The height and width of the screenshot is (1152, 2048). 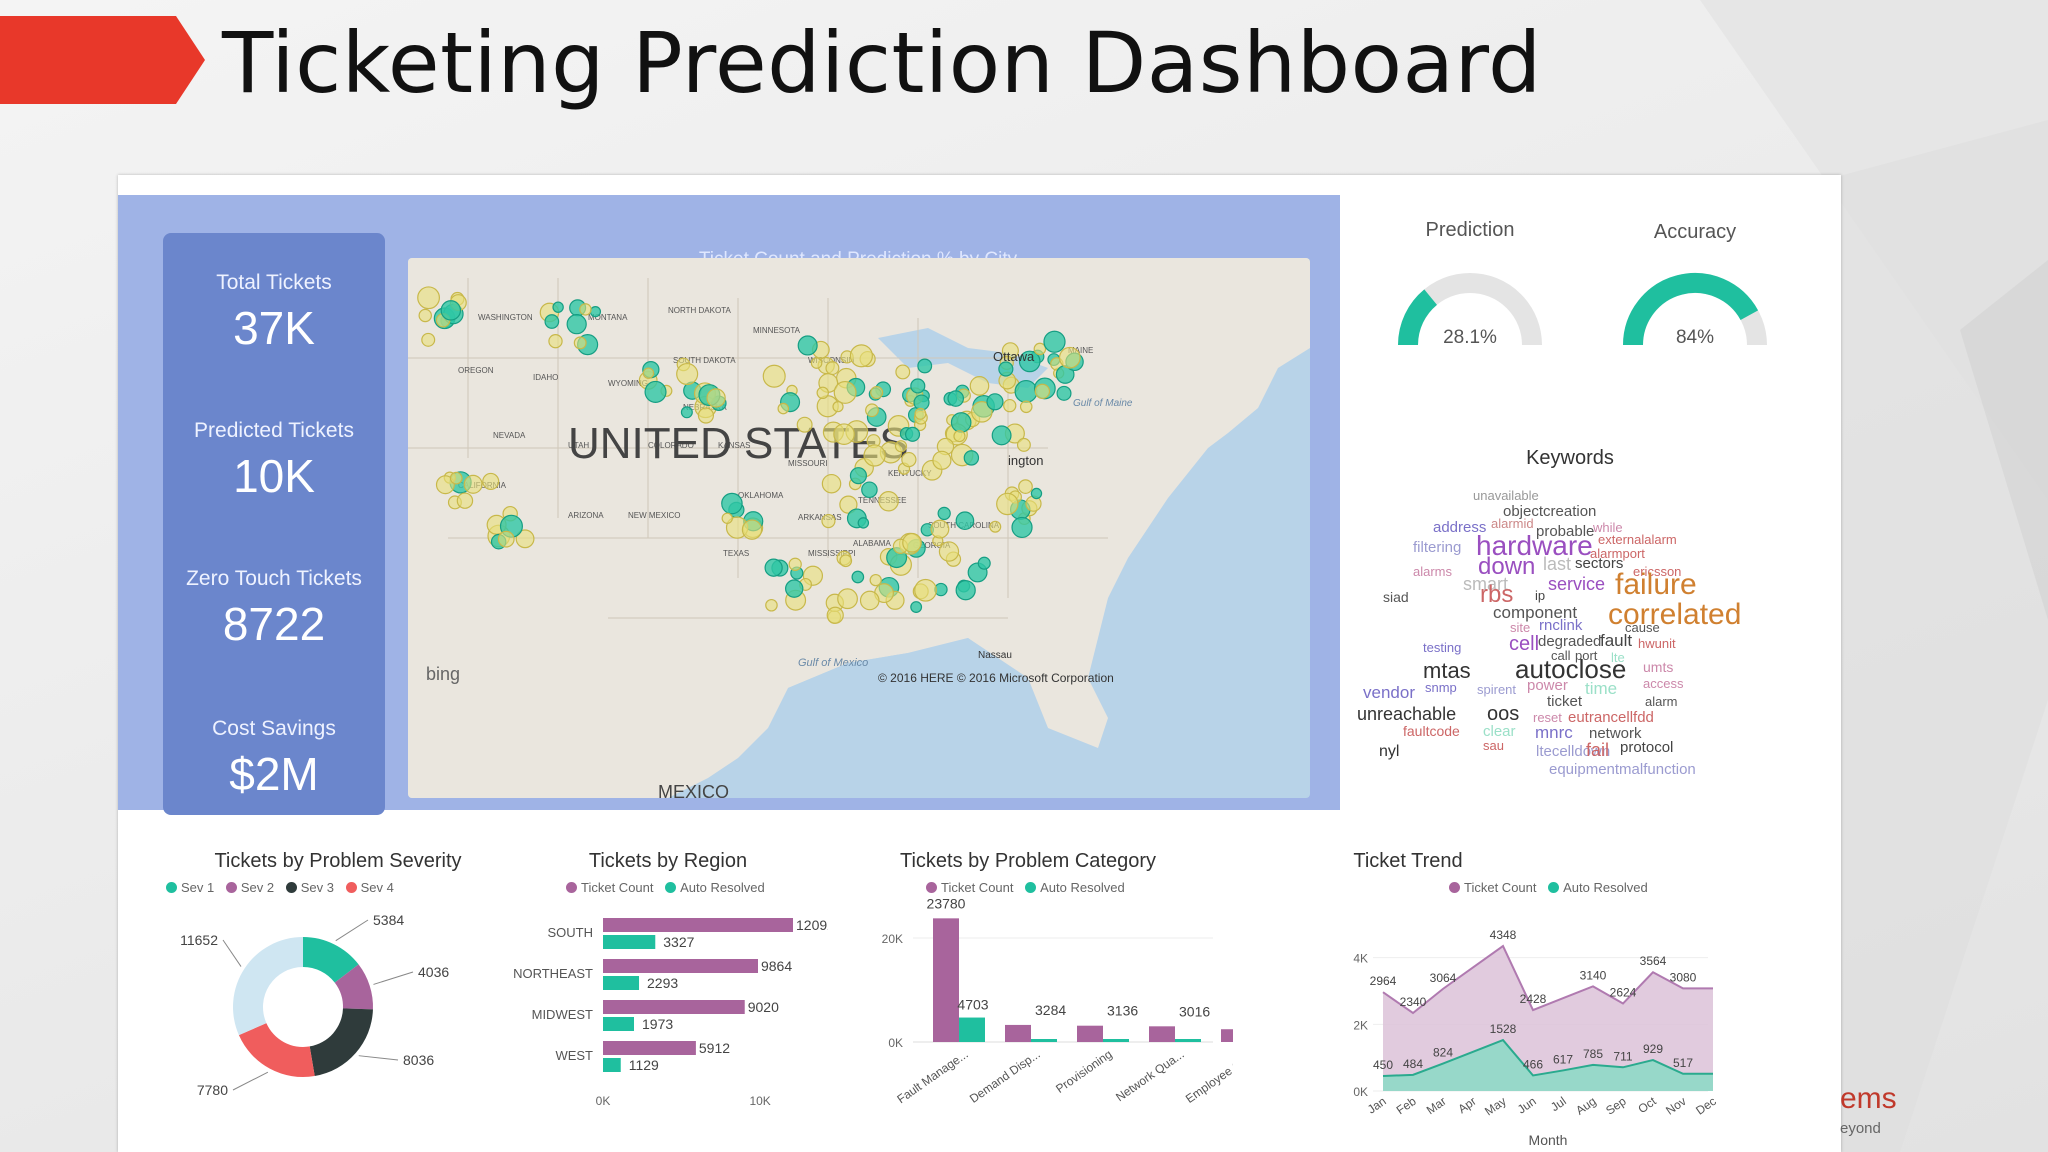 I want to click on category-chart-title: Tickets by Problem Category, so click(x=1027, y=861).